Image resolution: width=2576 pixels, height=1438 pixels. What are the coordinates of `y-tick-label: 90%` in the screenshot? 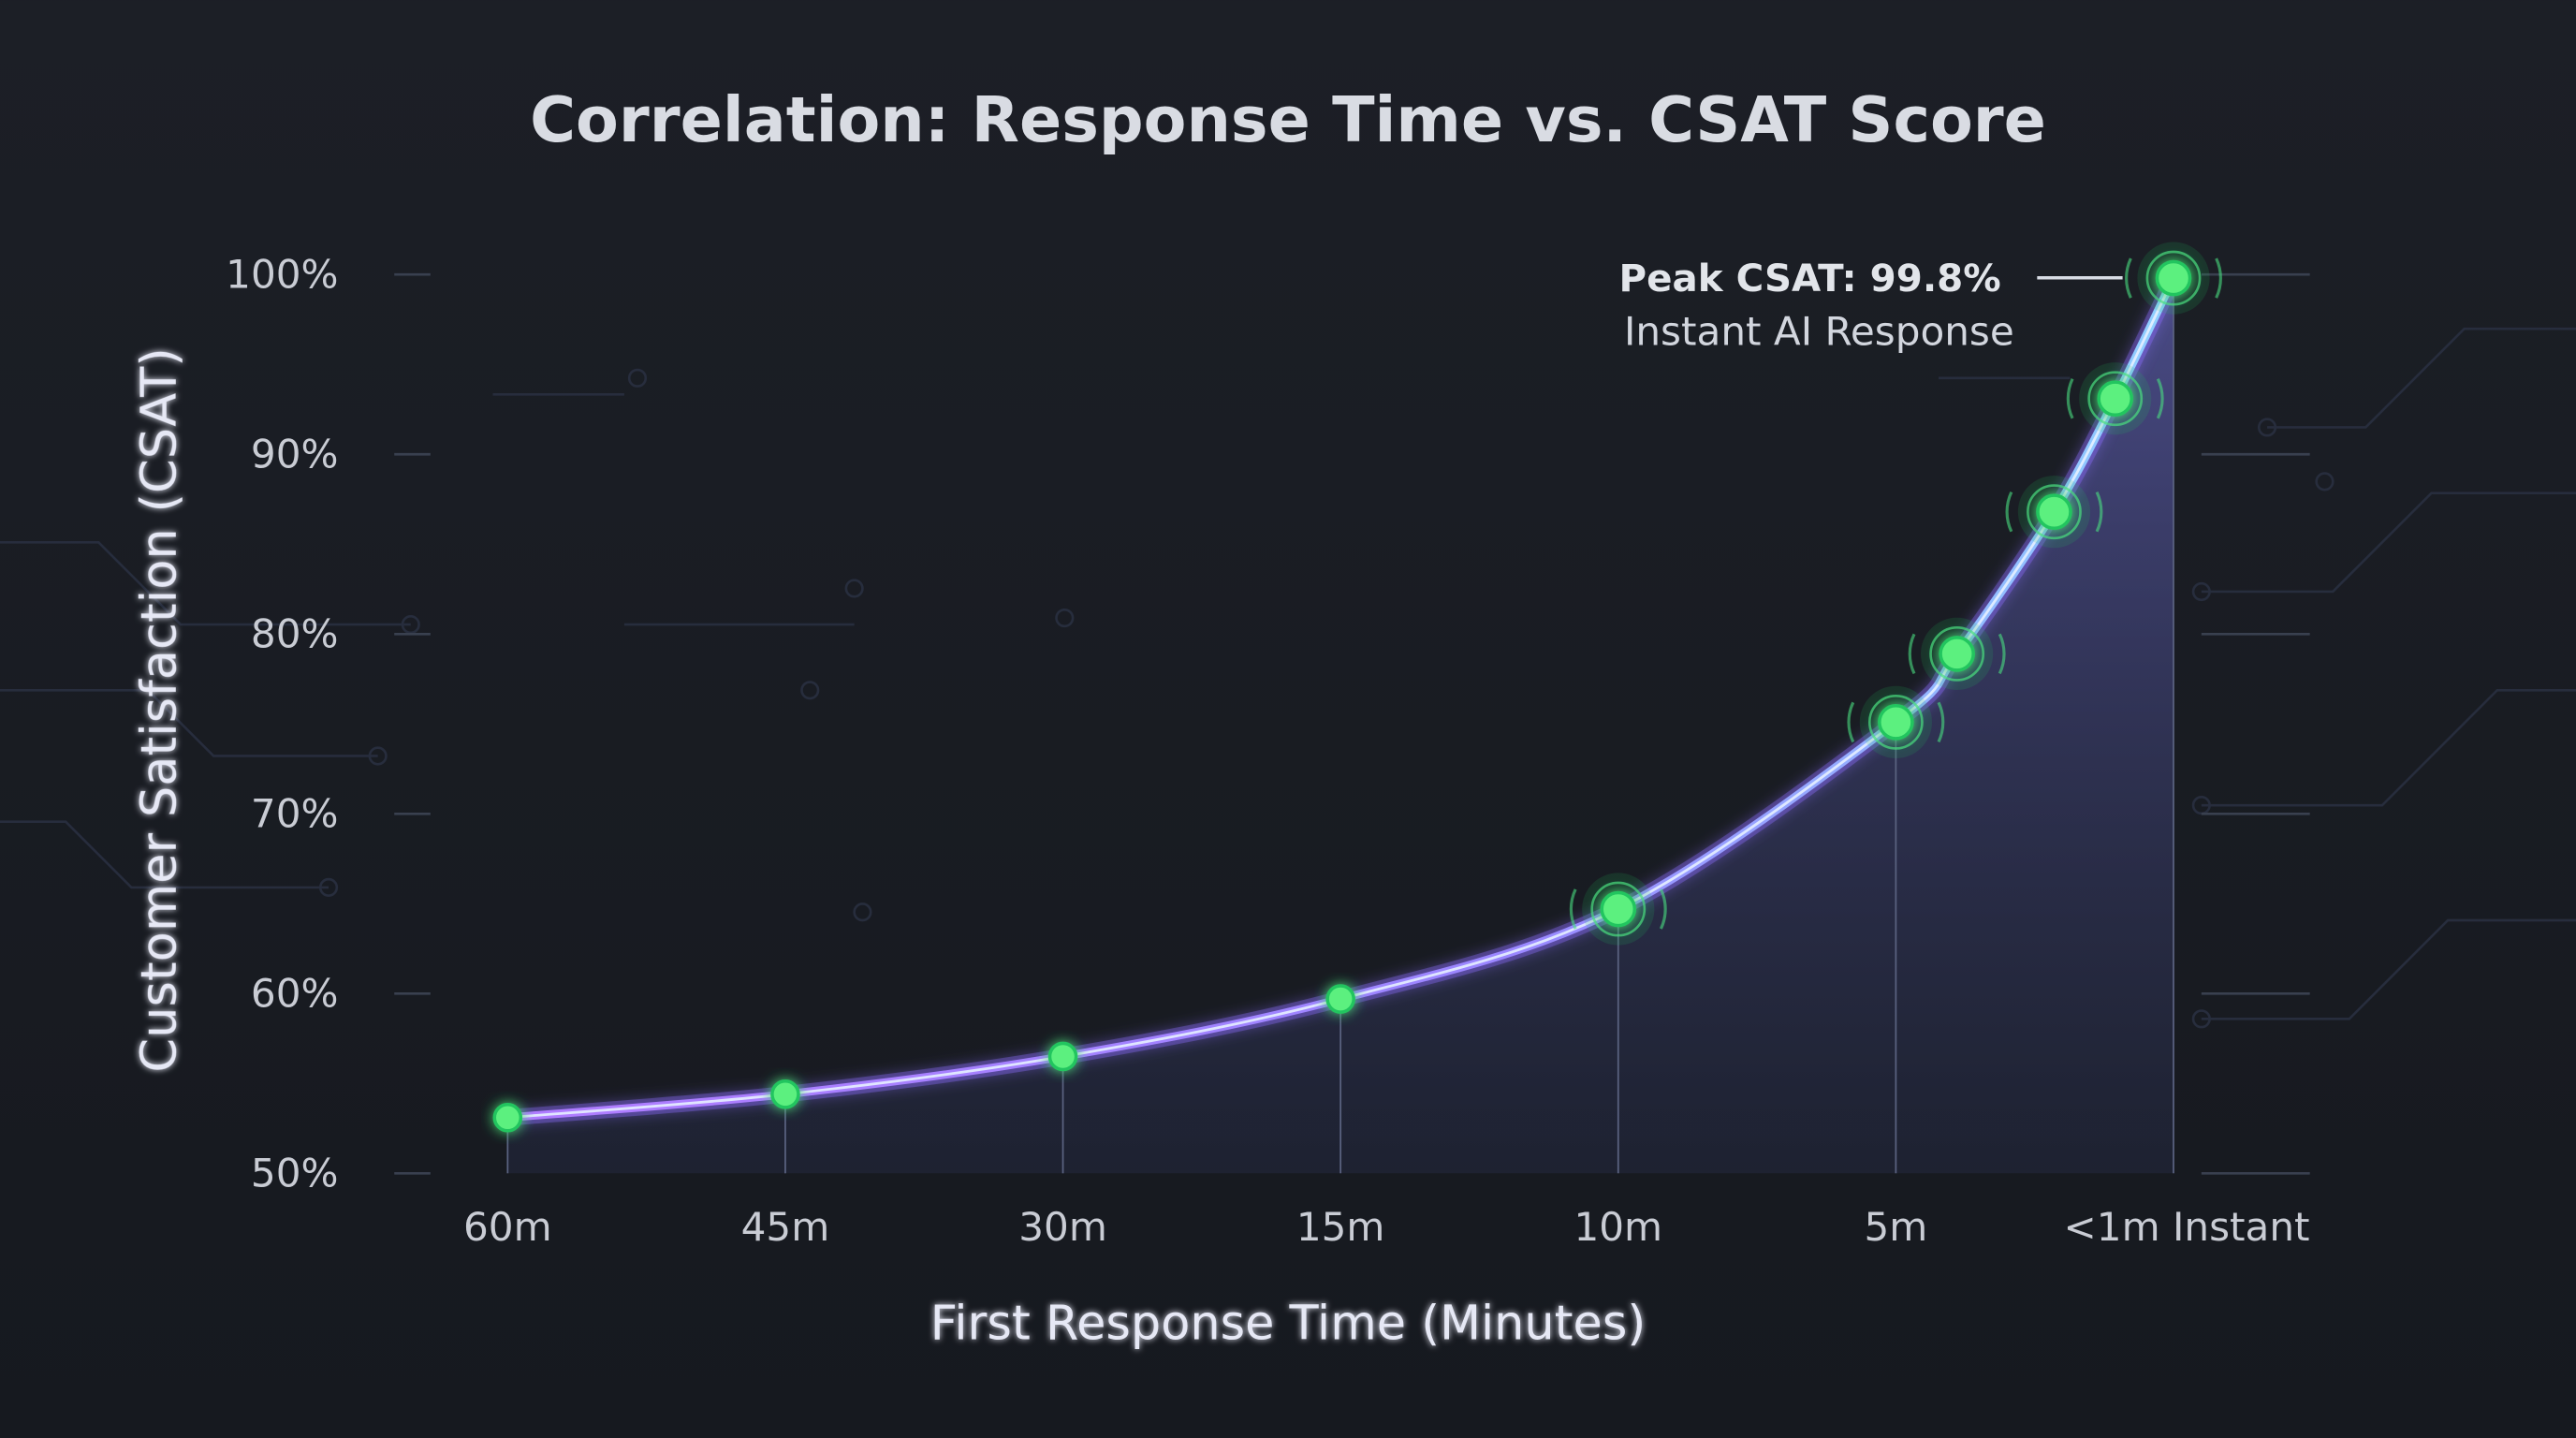 It's located at (295, 454).